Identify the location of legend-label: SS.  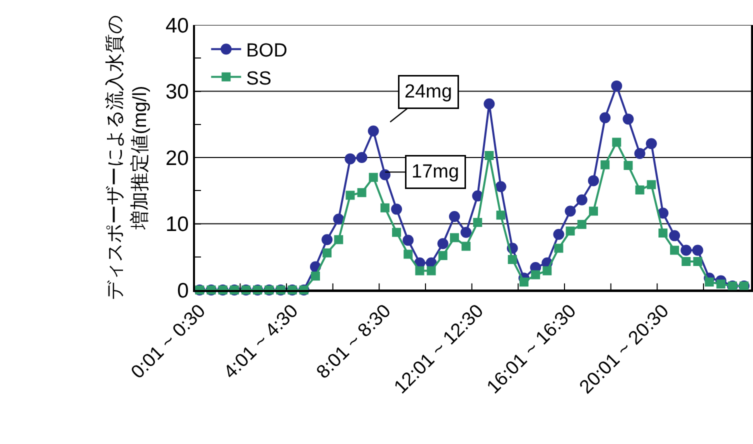
(259, 79).